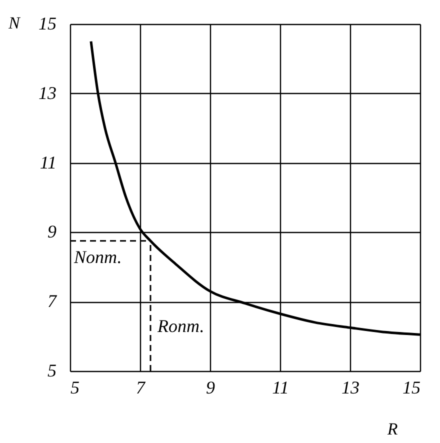 This screenshot has height=443, width=440. Describe the element at coordinates (52, 370) in the screenshot. I see `y-tick-label: 5` at that location.